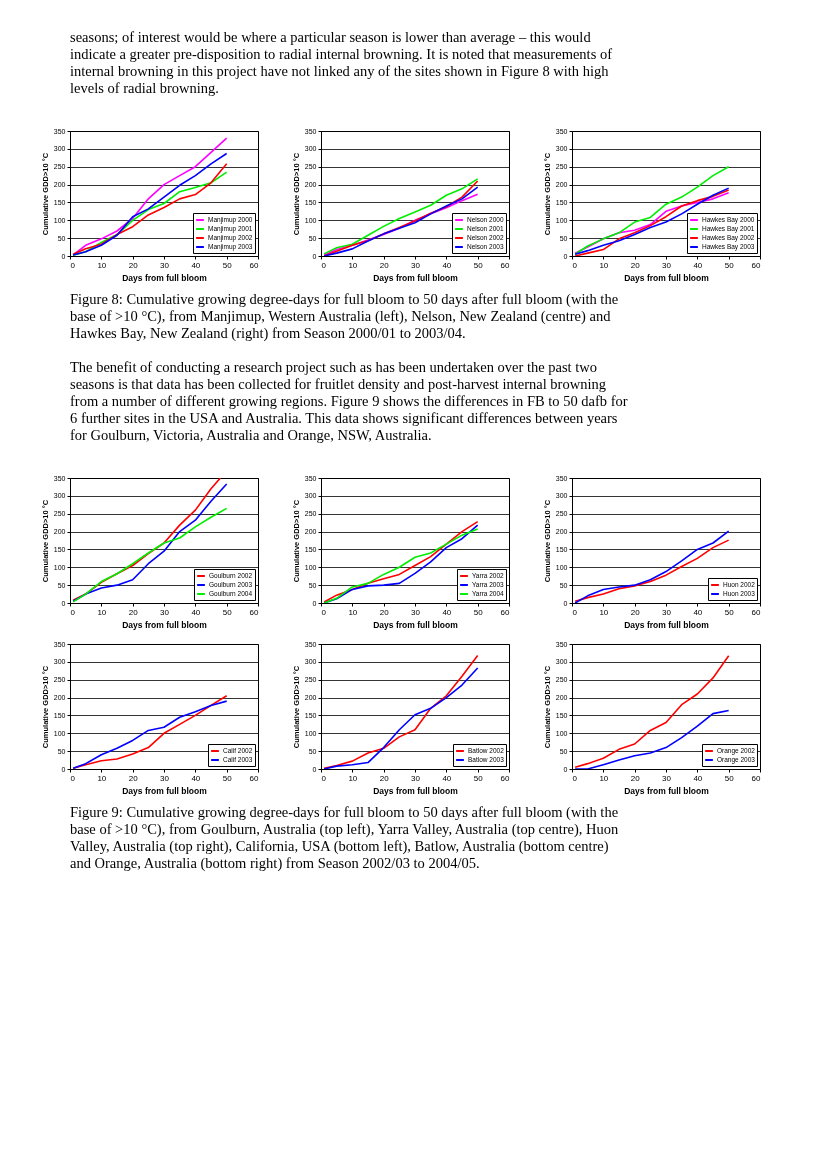 The height and width of the screenshot is (1169, 826). Describe the element at coordinates (344, 316) in the screenshot. I see `caption: Figure 8: Cumulative growing degree-days for full bloom to 50 days after full bloom (with the base of >10 °C), from Manjimup, Western Australia (left), Nelson, New Zealand (centre) and Hawkes Bay, New Zealand (right) from Season 2000/01 to 2003/04.` at that location.